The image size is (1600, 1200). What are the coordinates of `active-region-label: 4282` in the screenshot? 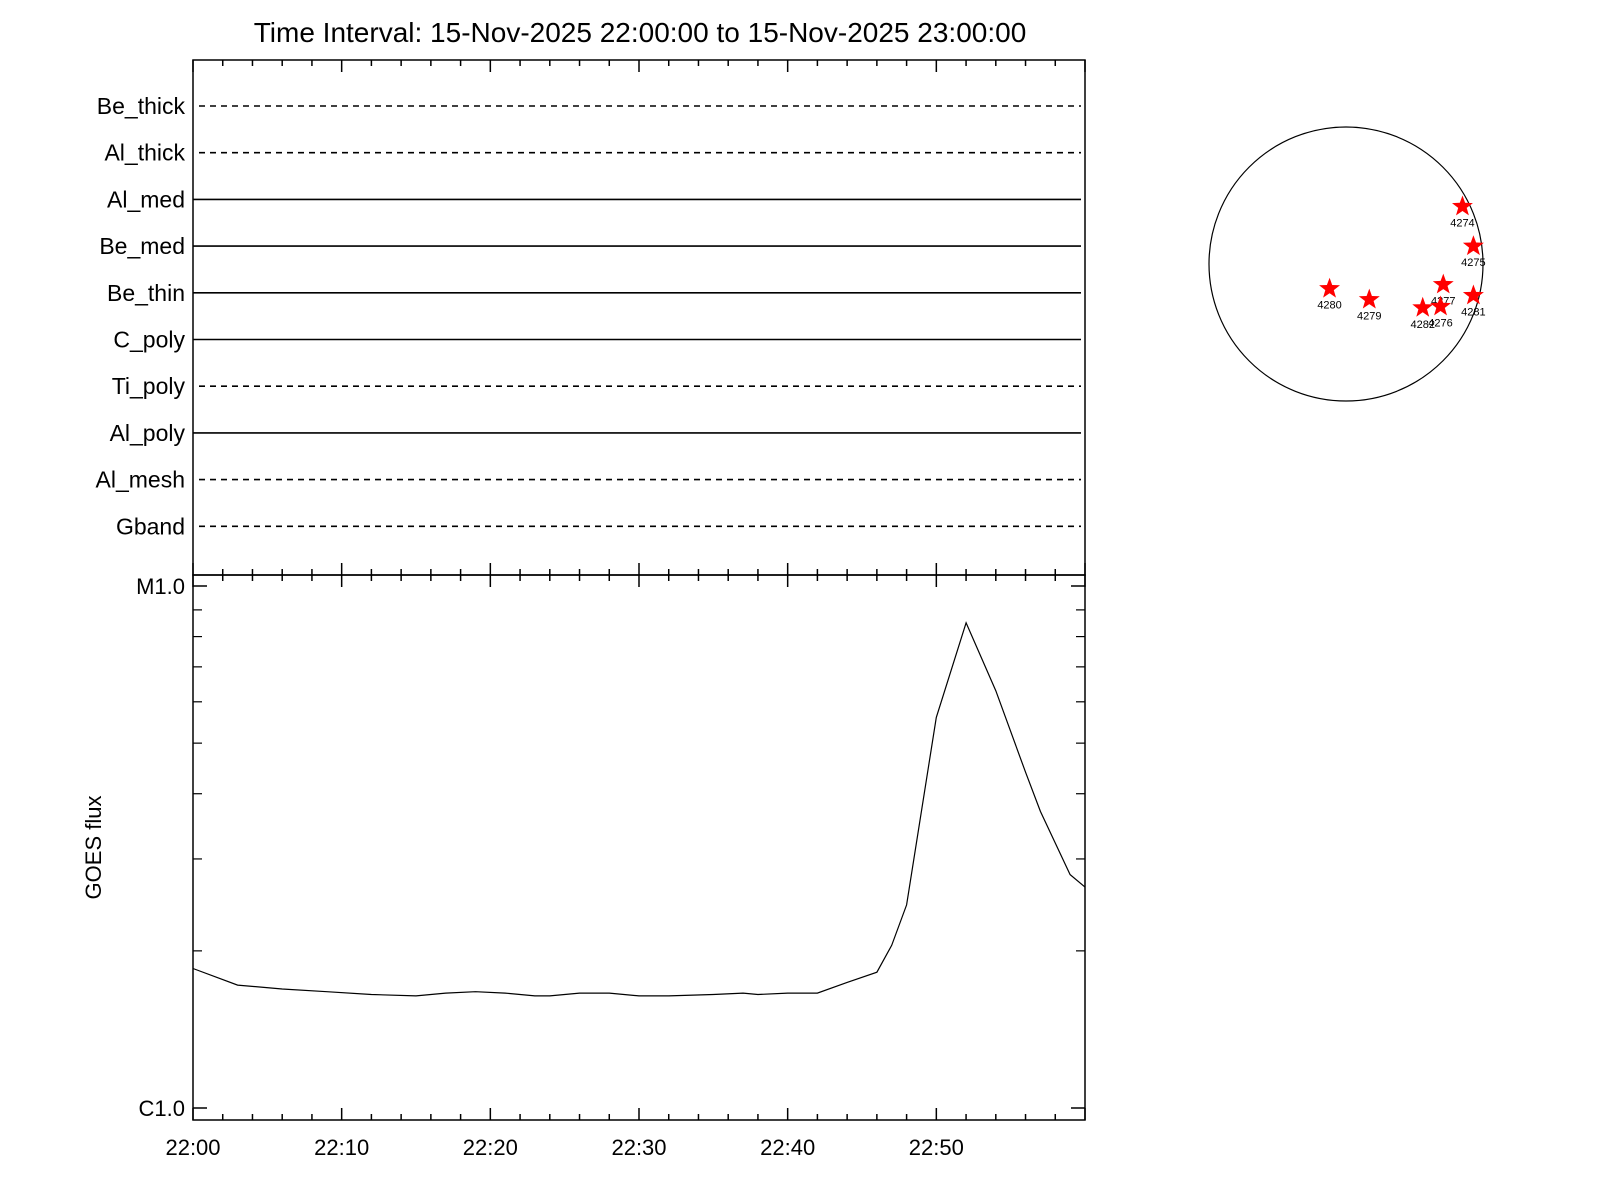 It's located at (1422, 325).